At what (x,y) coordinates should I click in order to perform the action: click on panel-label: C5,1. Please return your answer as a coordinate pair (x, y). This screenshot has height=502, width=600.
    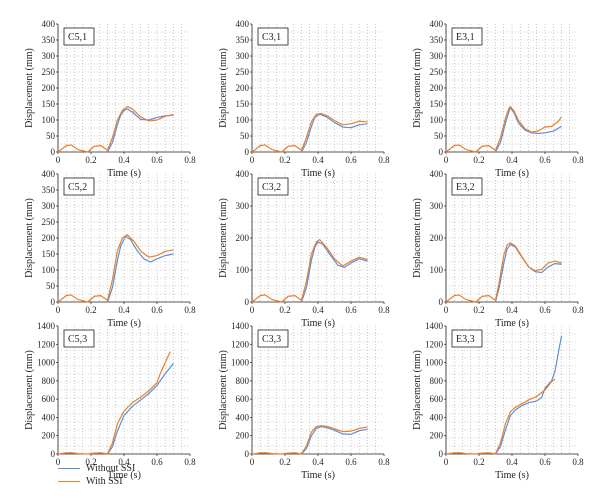
    Looking at the image, I should click on (77, 37).